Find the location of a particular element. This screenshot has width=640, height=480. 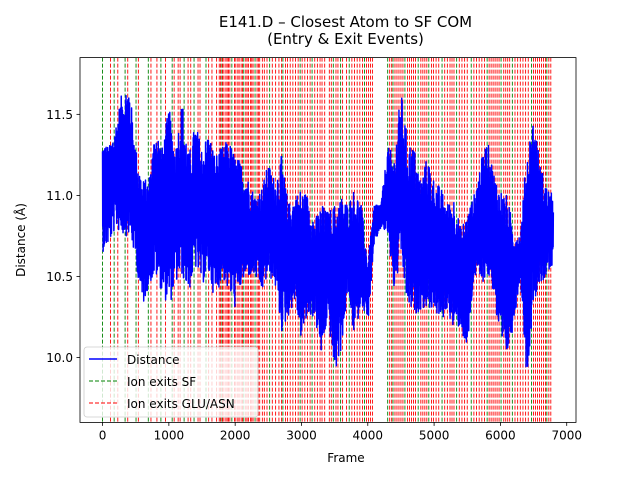

legend-box is located at coordinates (171, 382).